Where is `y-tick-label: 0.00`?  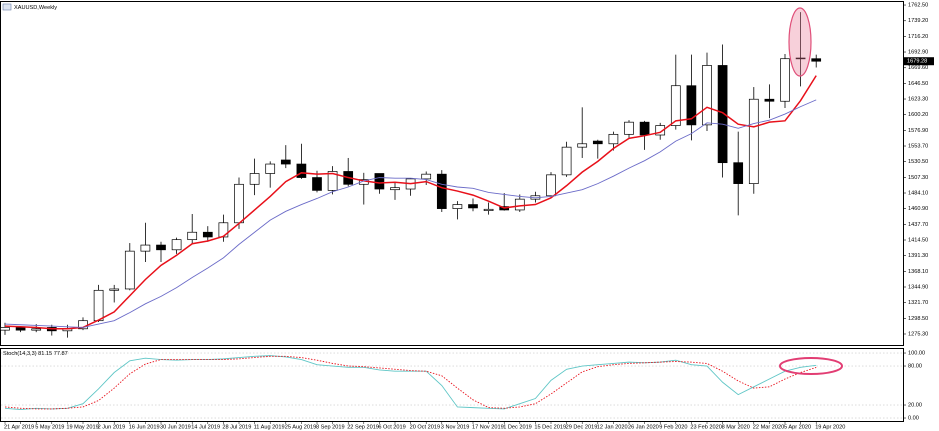
y-tick-label: 0.00 is located at coordinates (913, 418).